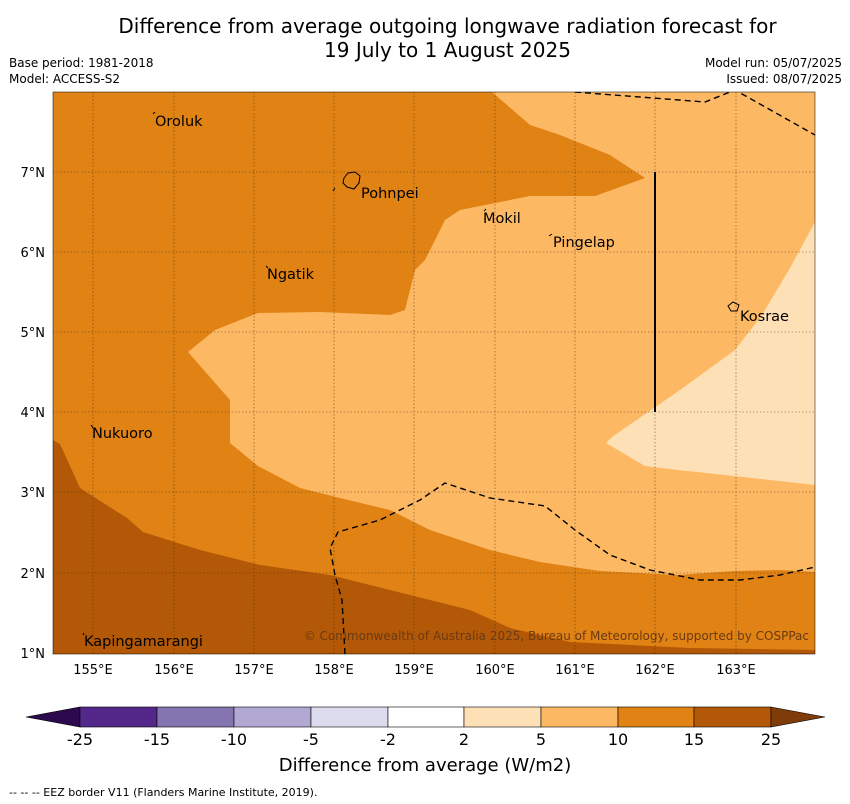  I want to click on meta-left: Base period: 1981-2018 Model: ACCESS-S2, so click(81, 71).